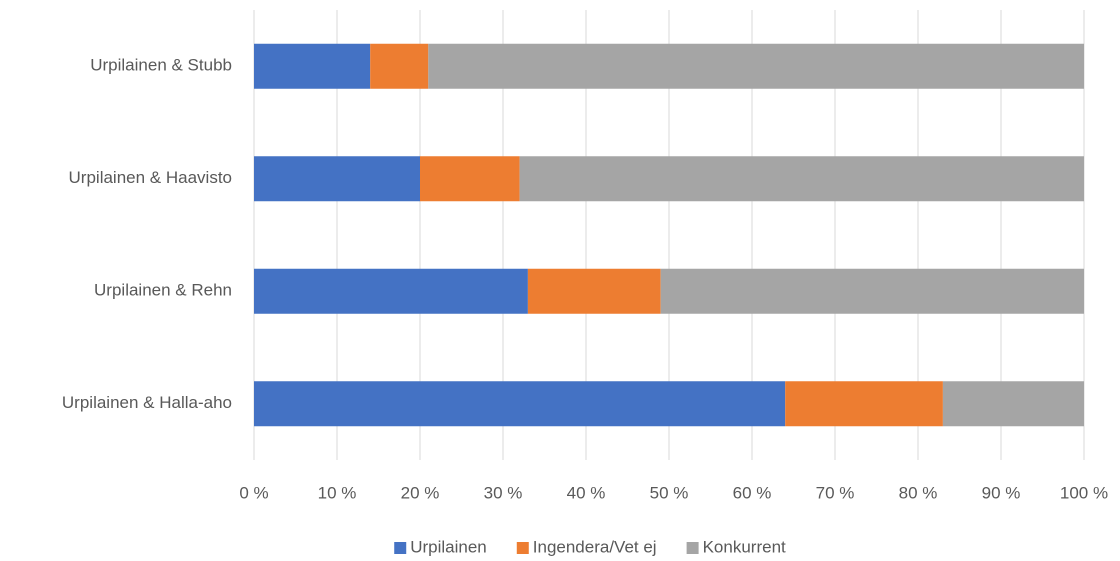 The height and width of the screenshot is (561, 1120). What do you see at coordinates (586, 492) in the screenshot?
I see `x-tick-label: 40 %` at bounding box center [586, 492].